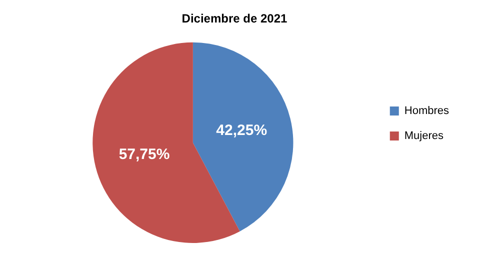 Image resolution: width=499 pixels, height=263 pixels. What do you see at coordinates (144, 154) in the screenshot?
I see `data-label: 57,75%` at bounding box center [144, 154].